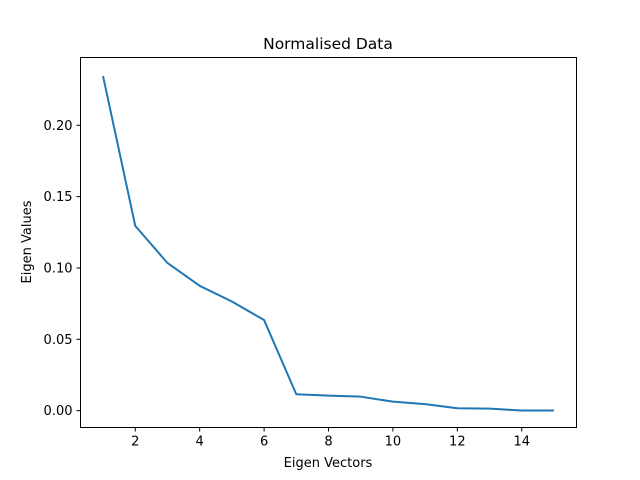 The width and height of the screenshot is (640, 480). I want to click on chart-title: Normalised Data, so click(328, 44).